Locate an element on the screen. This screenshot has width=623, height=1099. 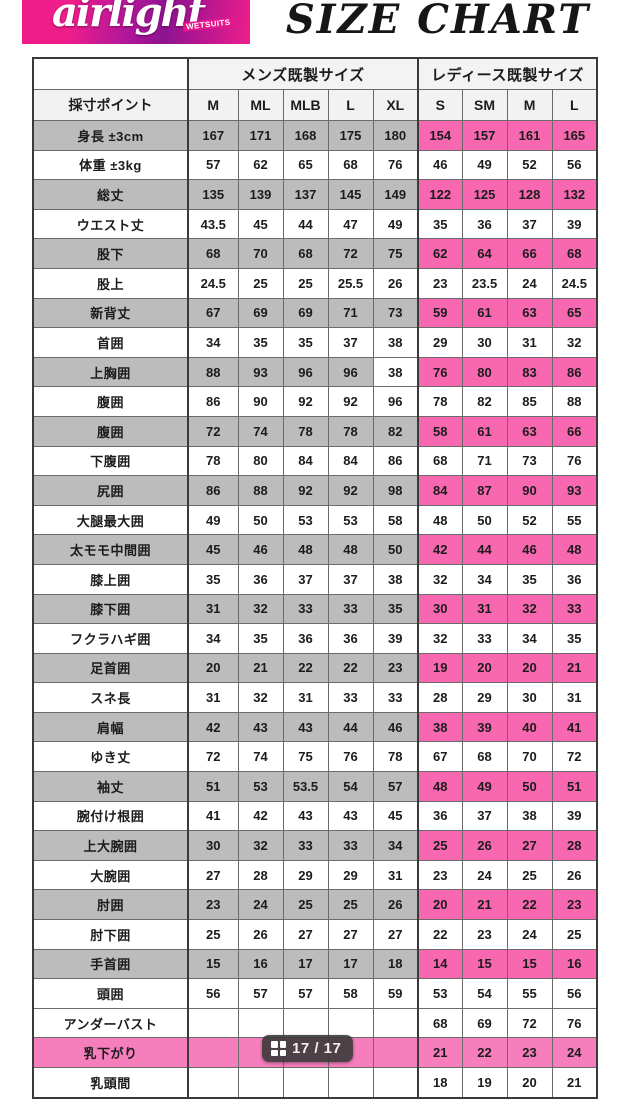
row-label: 総丈 is located at coordinates (110, 194).